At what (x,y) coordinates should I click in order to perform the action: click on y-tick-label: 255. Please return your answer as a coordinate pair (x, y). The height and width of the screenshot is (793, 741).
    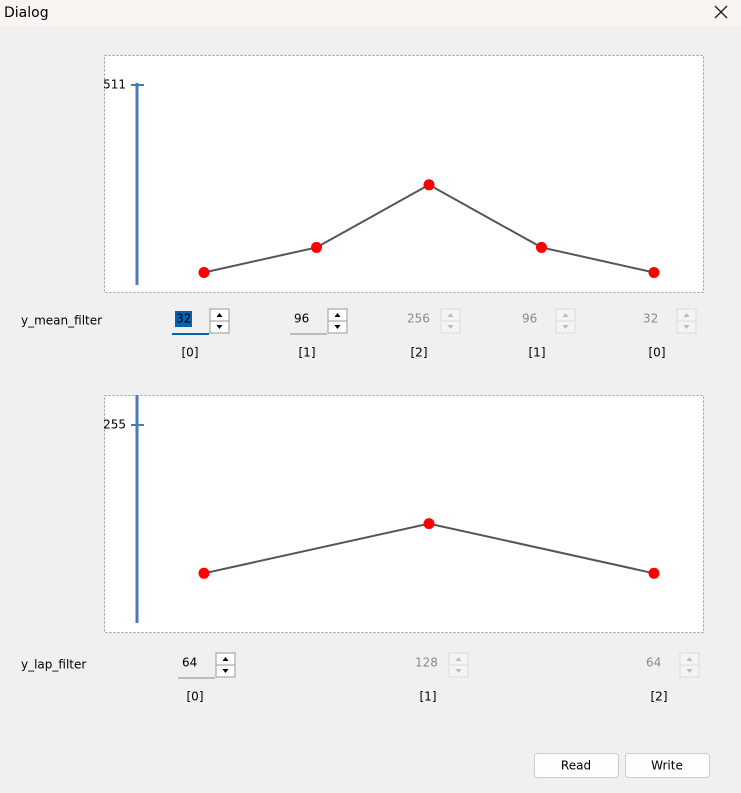
    Looking at the image, I should click on (114, 425).